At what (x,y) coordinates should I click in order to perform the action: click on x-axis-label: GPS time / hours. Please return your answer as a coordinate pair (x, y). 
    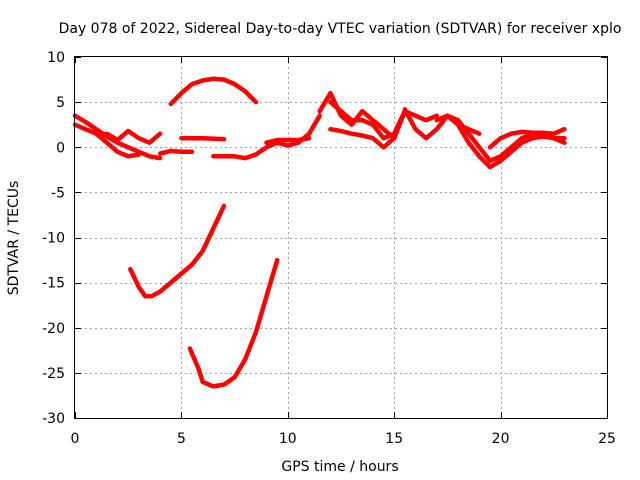
    Looking at the image, I should click on (339, 467).